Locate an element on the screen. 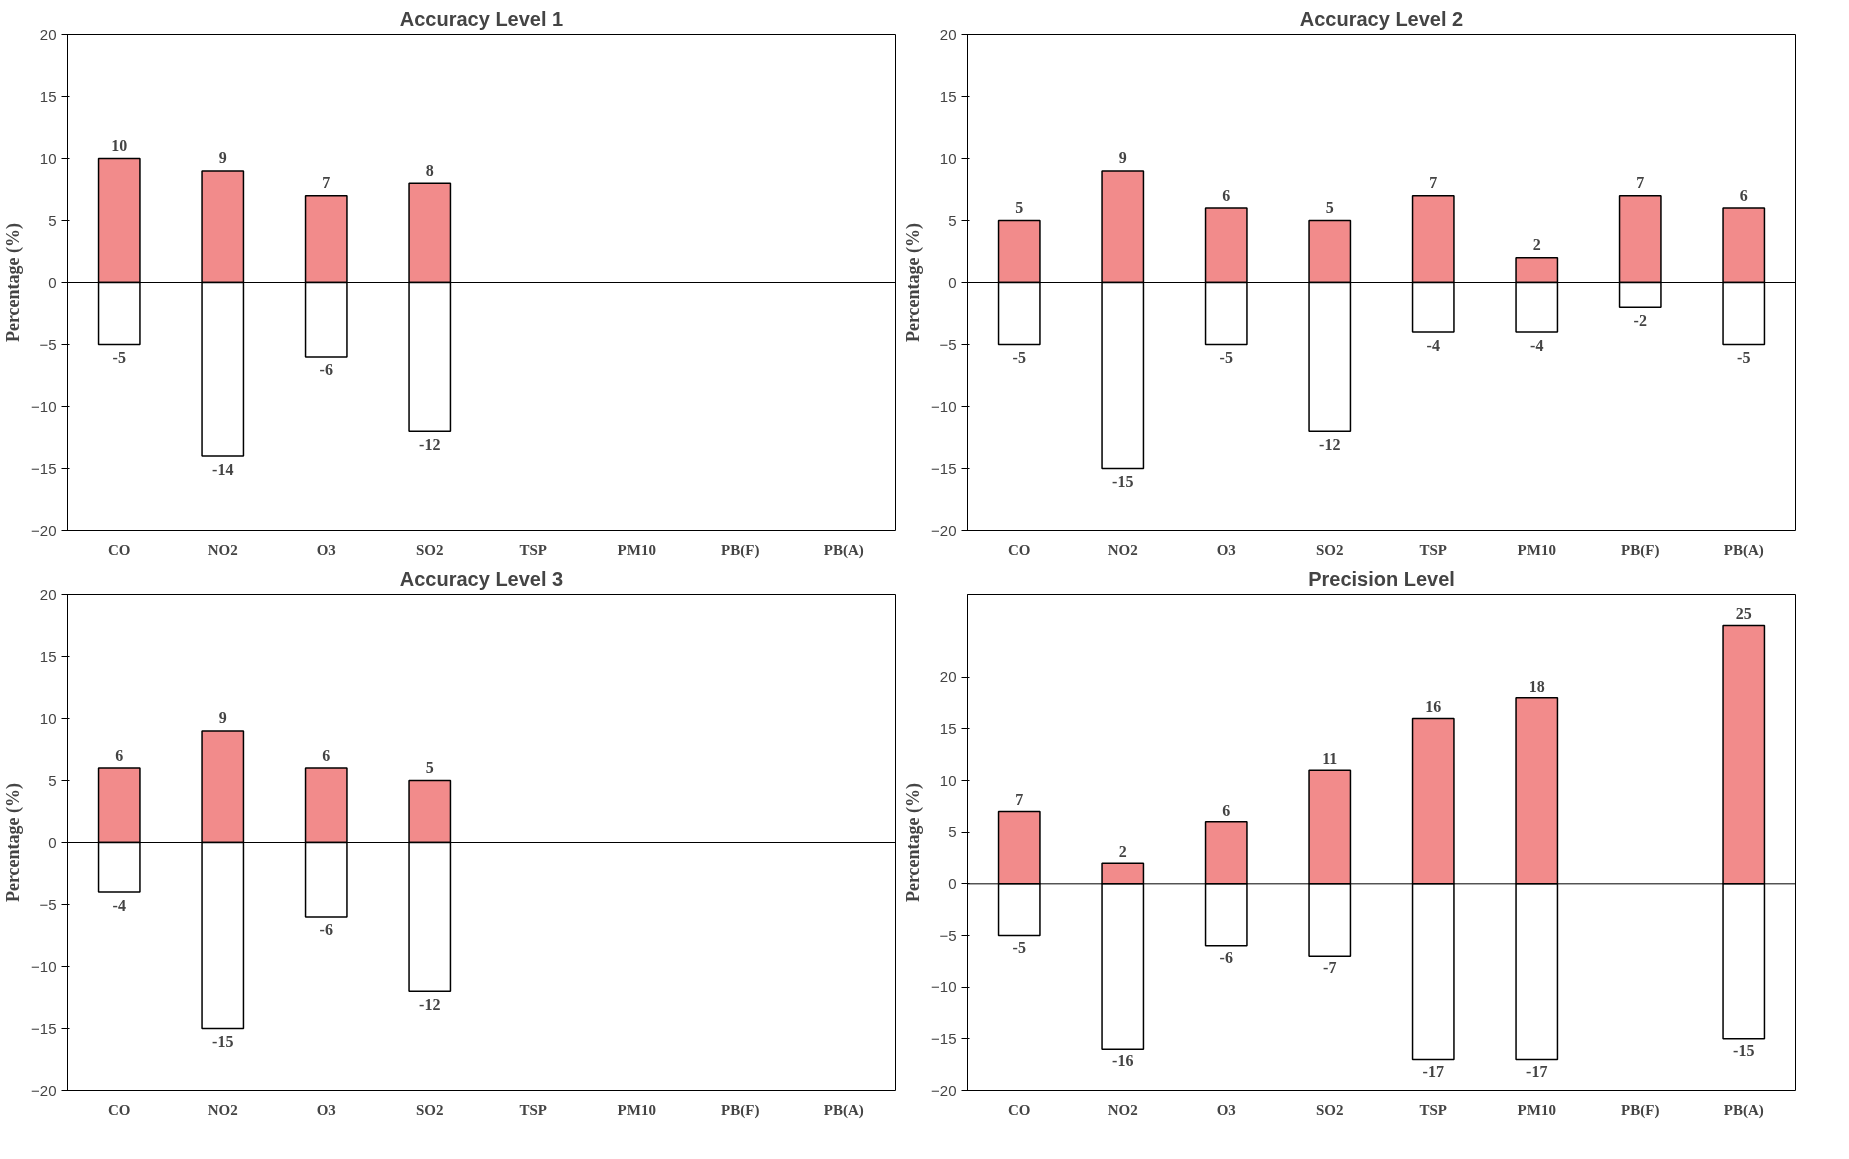 This screenshot has height=1159, width=1849. chart-title: Accuracy Level 1 is located at coordinates (481, 18).